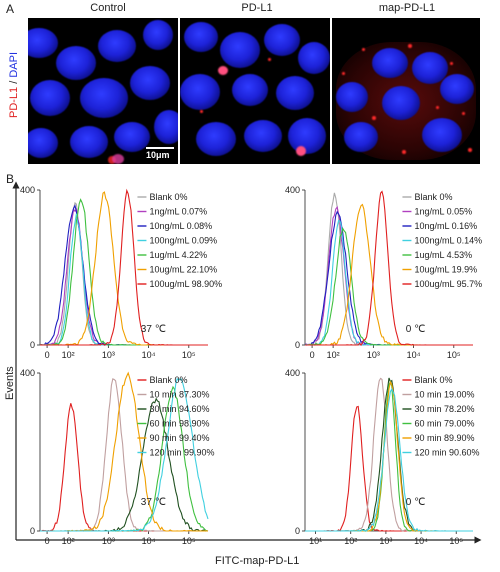 The image size is (500, 572). Describe the element at coordinates (185, 284) in the screenshot. I see `legend-label: 100ug/mL 98.90%` at that location.